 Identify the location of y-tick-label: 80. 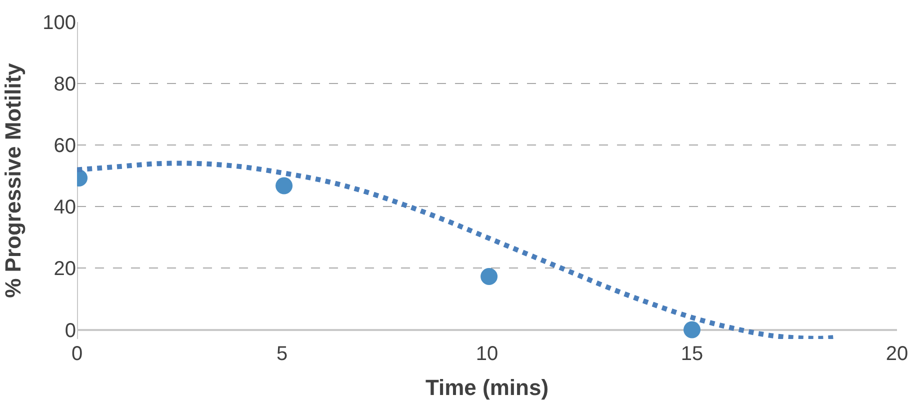
(65, 85).